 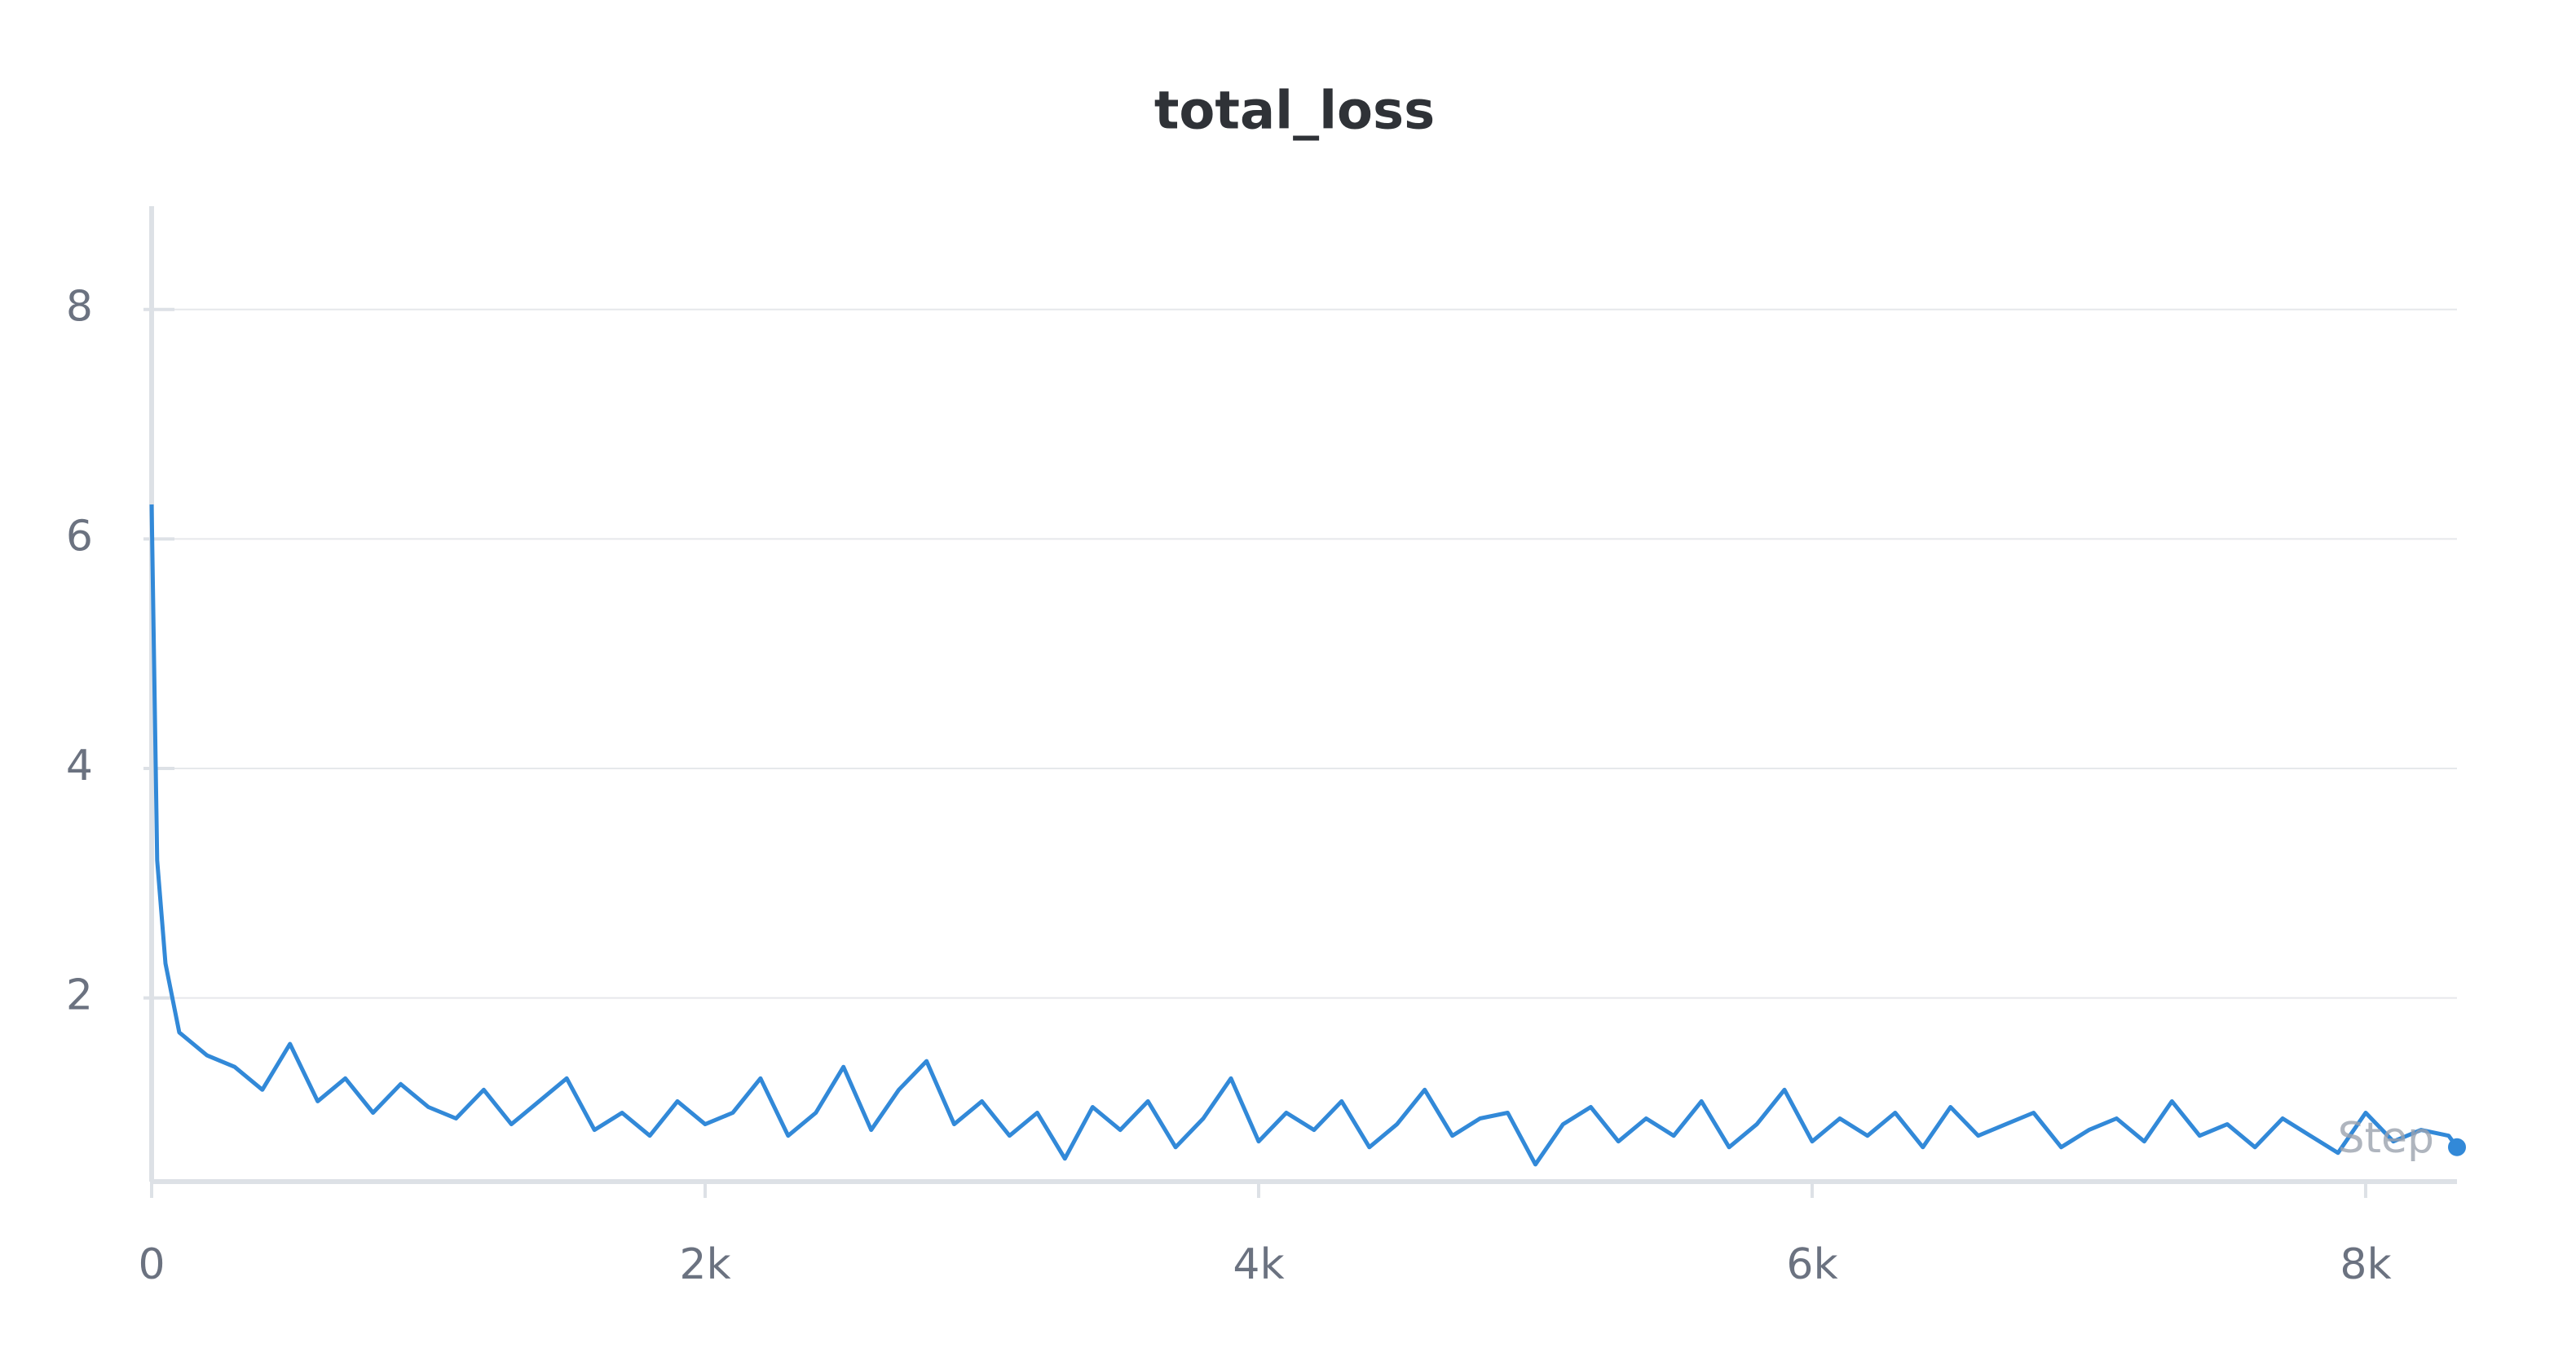 I want to click on x-tick-label: 6k, so click(x=1811, y=1264).